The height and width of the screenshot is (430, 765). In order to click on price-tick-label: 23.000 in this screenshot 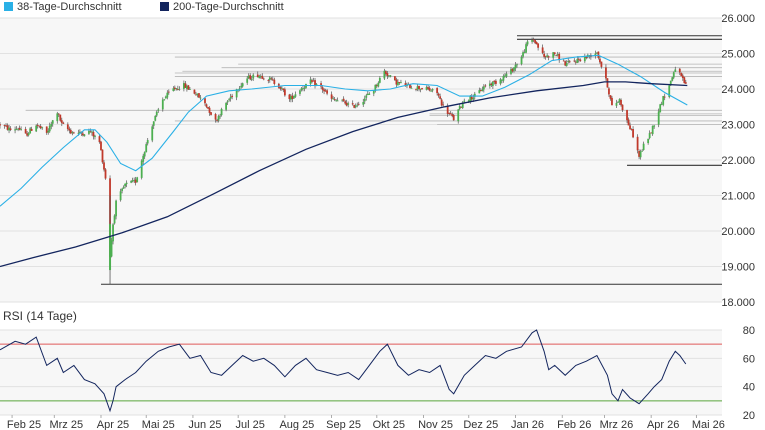, I will do `click(738, 126)`.